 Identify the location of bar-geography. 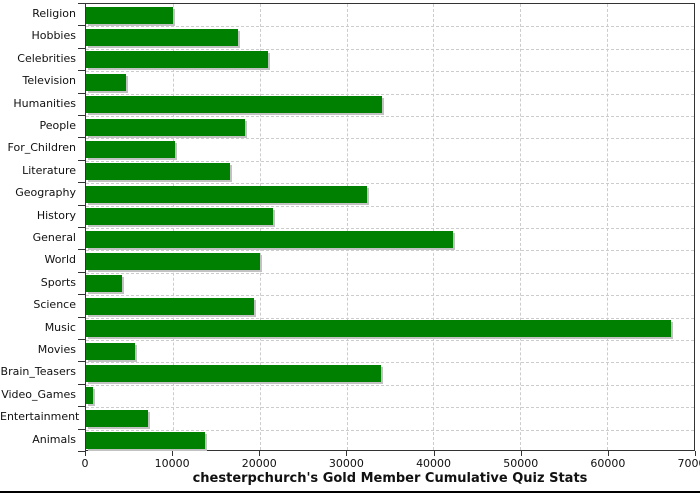
(226, 194).